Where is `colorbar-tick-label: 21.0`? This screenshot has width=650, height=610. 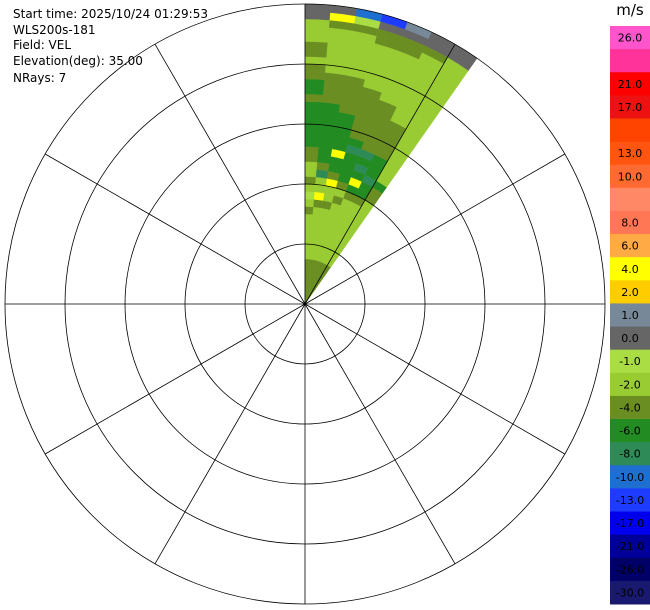
colorbar-tick-label: 21.0 is located at coordinates (630, 84).